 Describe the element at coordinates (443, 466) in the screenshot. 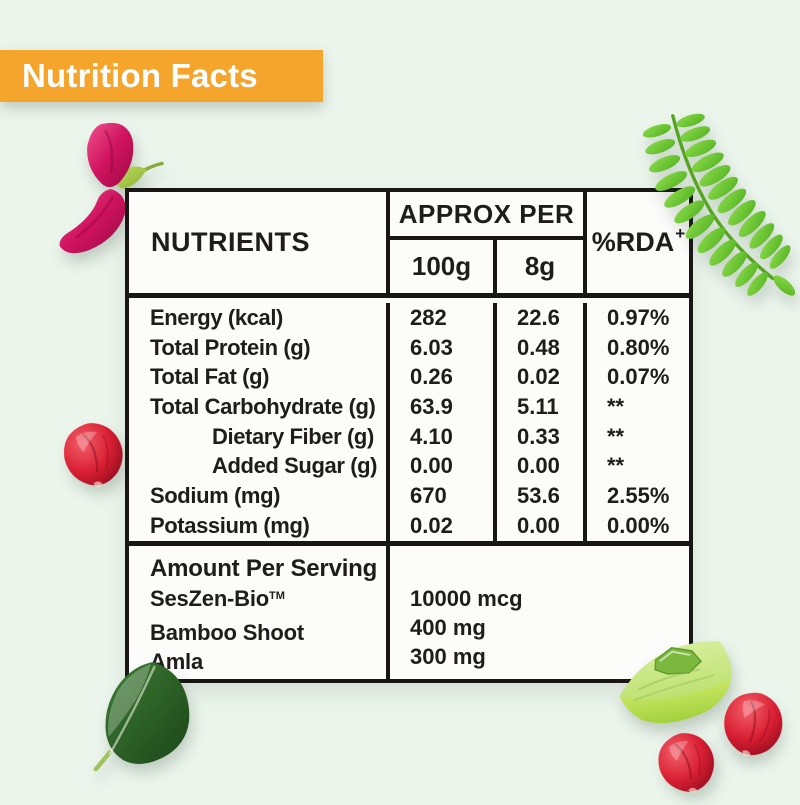

I see `per-100g-cell: 0.00` at that location.